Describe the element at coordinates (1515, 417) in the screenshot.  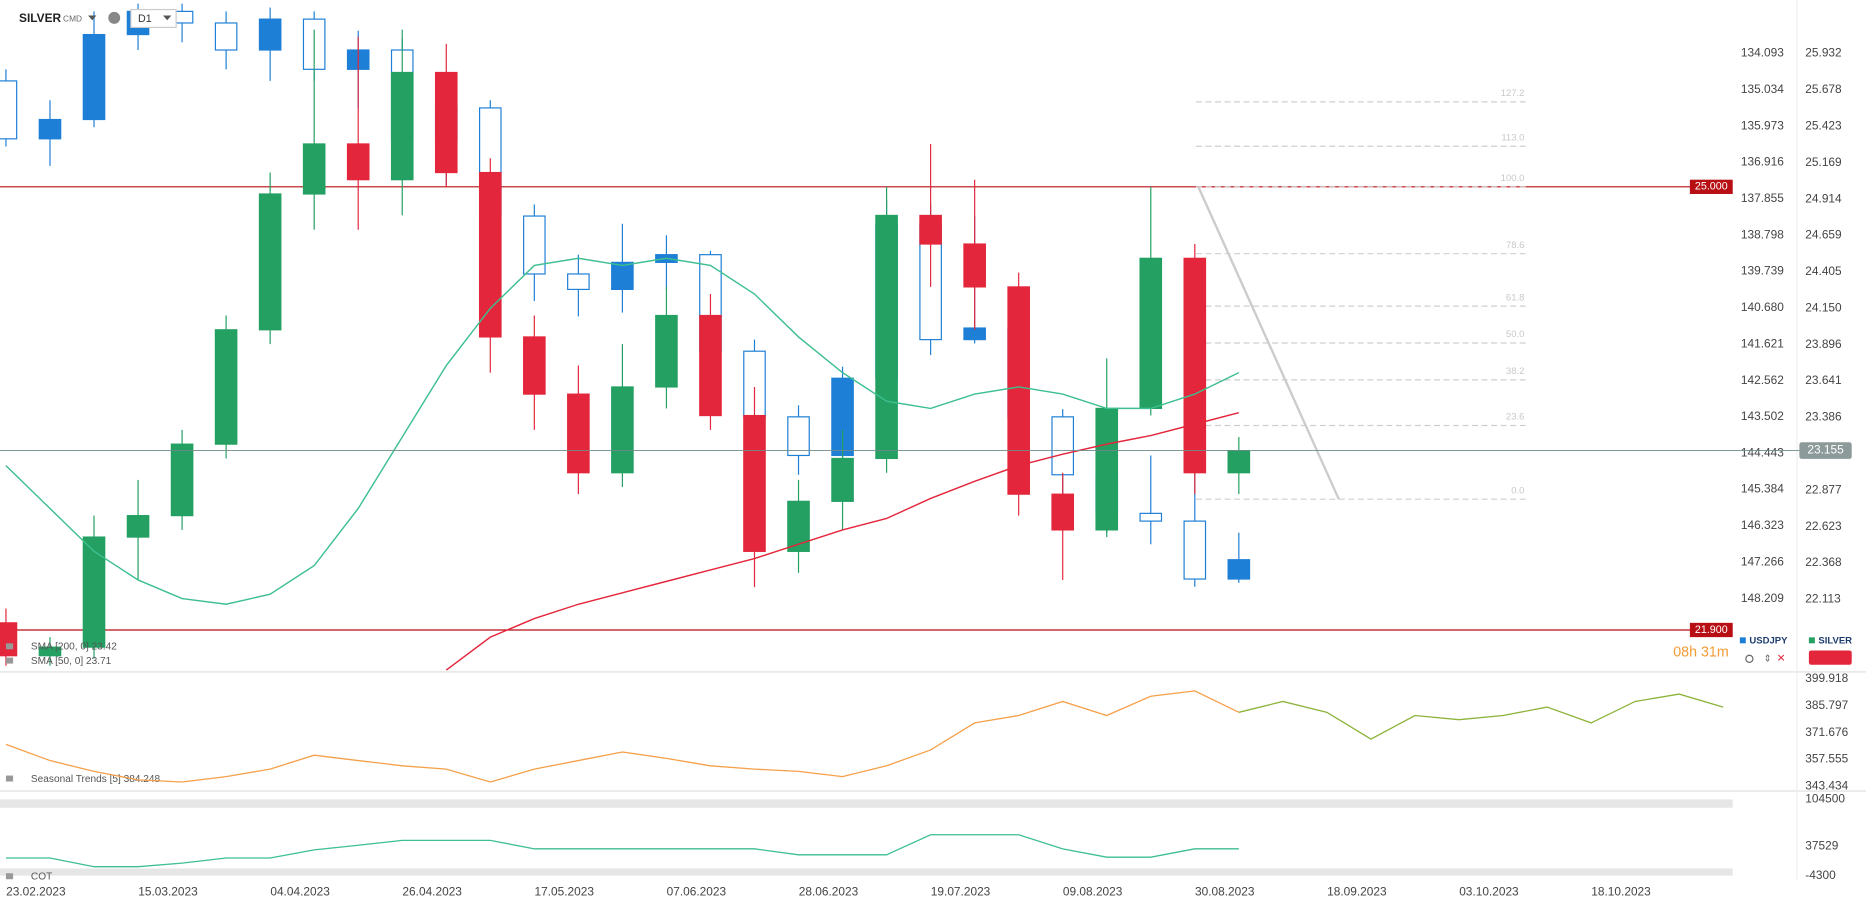
I see `fib-label: 23.6` at that location.